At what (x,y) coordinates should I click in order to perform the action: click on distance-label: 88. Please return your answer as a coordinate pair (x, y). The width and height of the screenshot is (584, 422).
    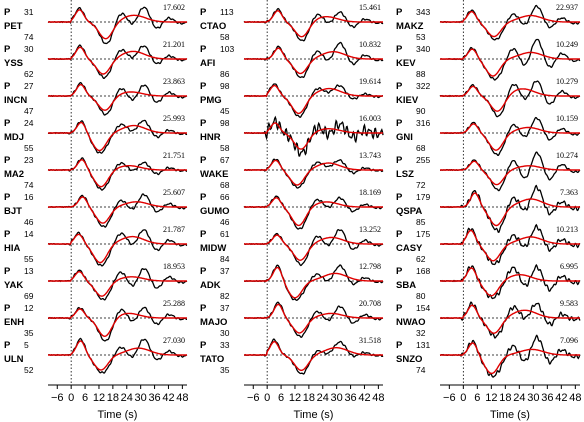
    Looking at the image, I should click on (421, 74).